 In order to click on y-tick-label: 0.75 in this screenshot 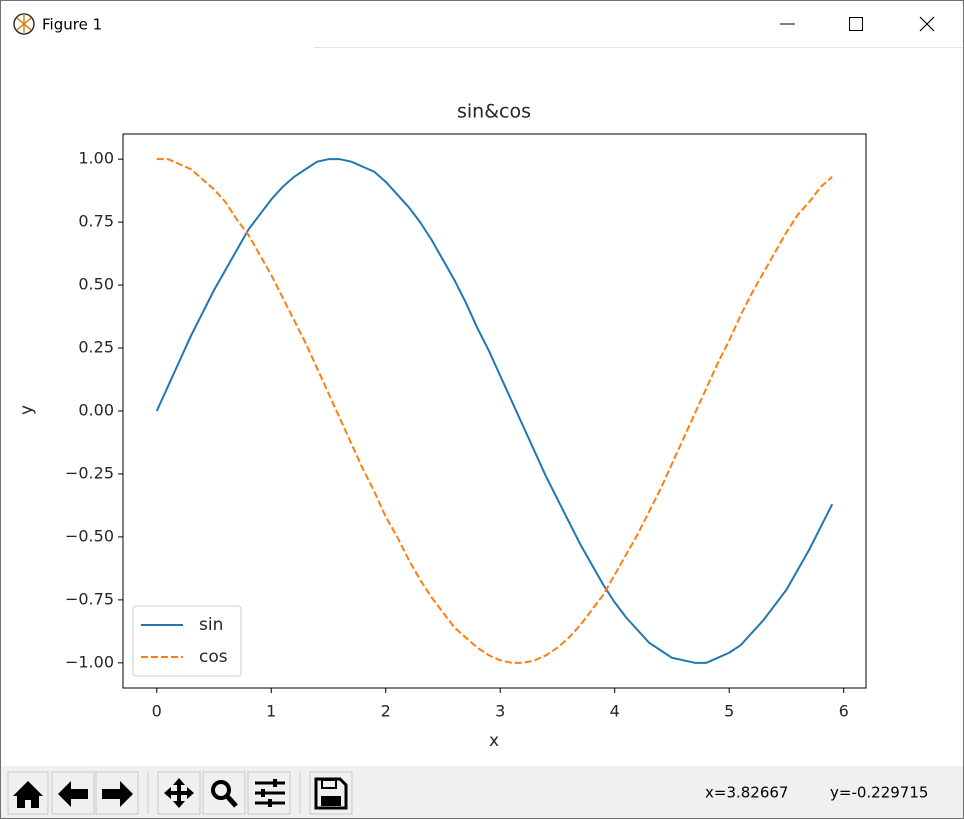, I will do `click(96, 221)`.